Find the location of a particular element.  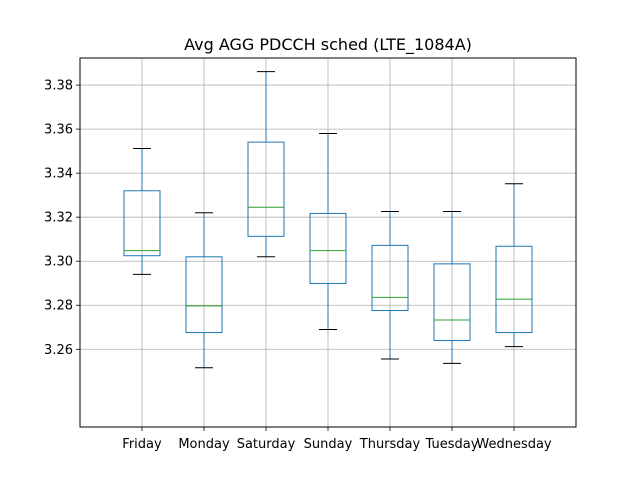

box-tuesday is located at coordinates (452, 287).